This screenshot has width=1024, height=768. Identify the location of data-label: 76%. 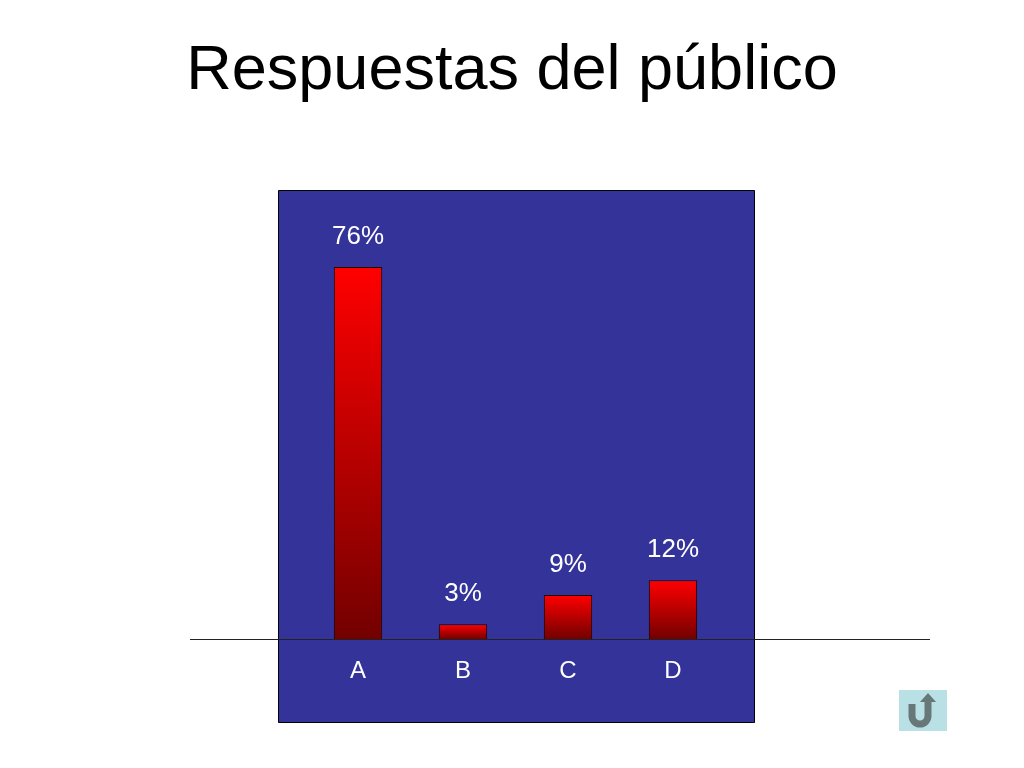
(358, 235).